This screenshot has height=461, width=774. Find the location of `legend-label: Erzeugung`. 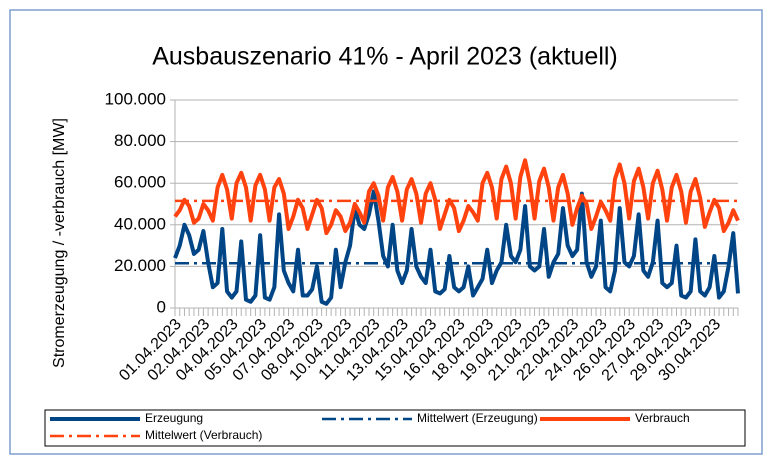

legend-label: Erzeugung is located at coordinates (174, 418).